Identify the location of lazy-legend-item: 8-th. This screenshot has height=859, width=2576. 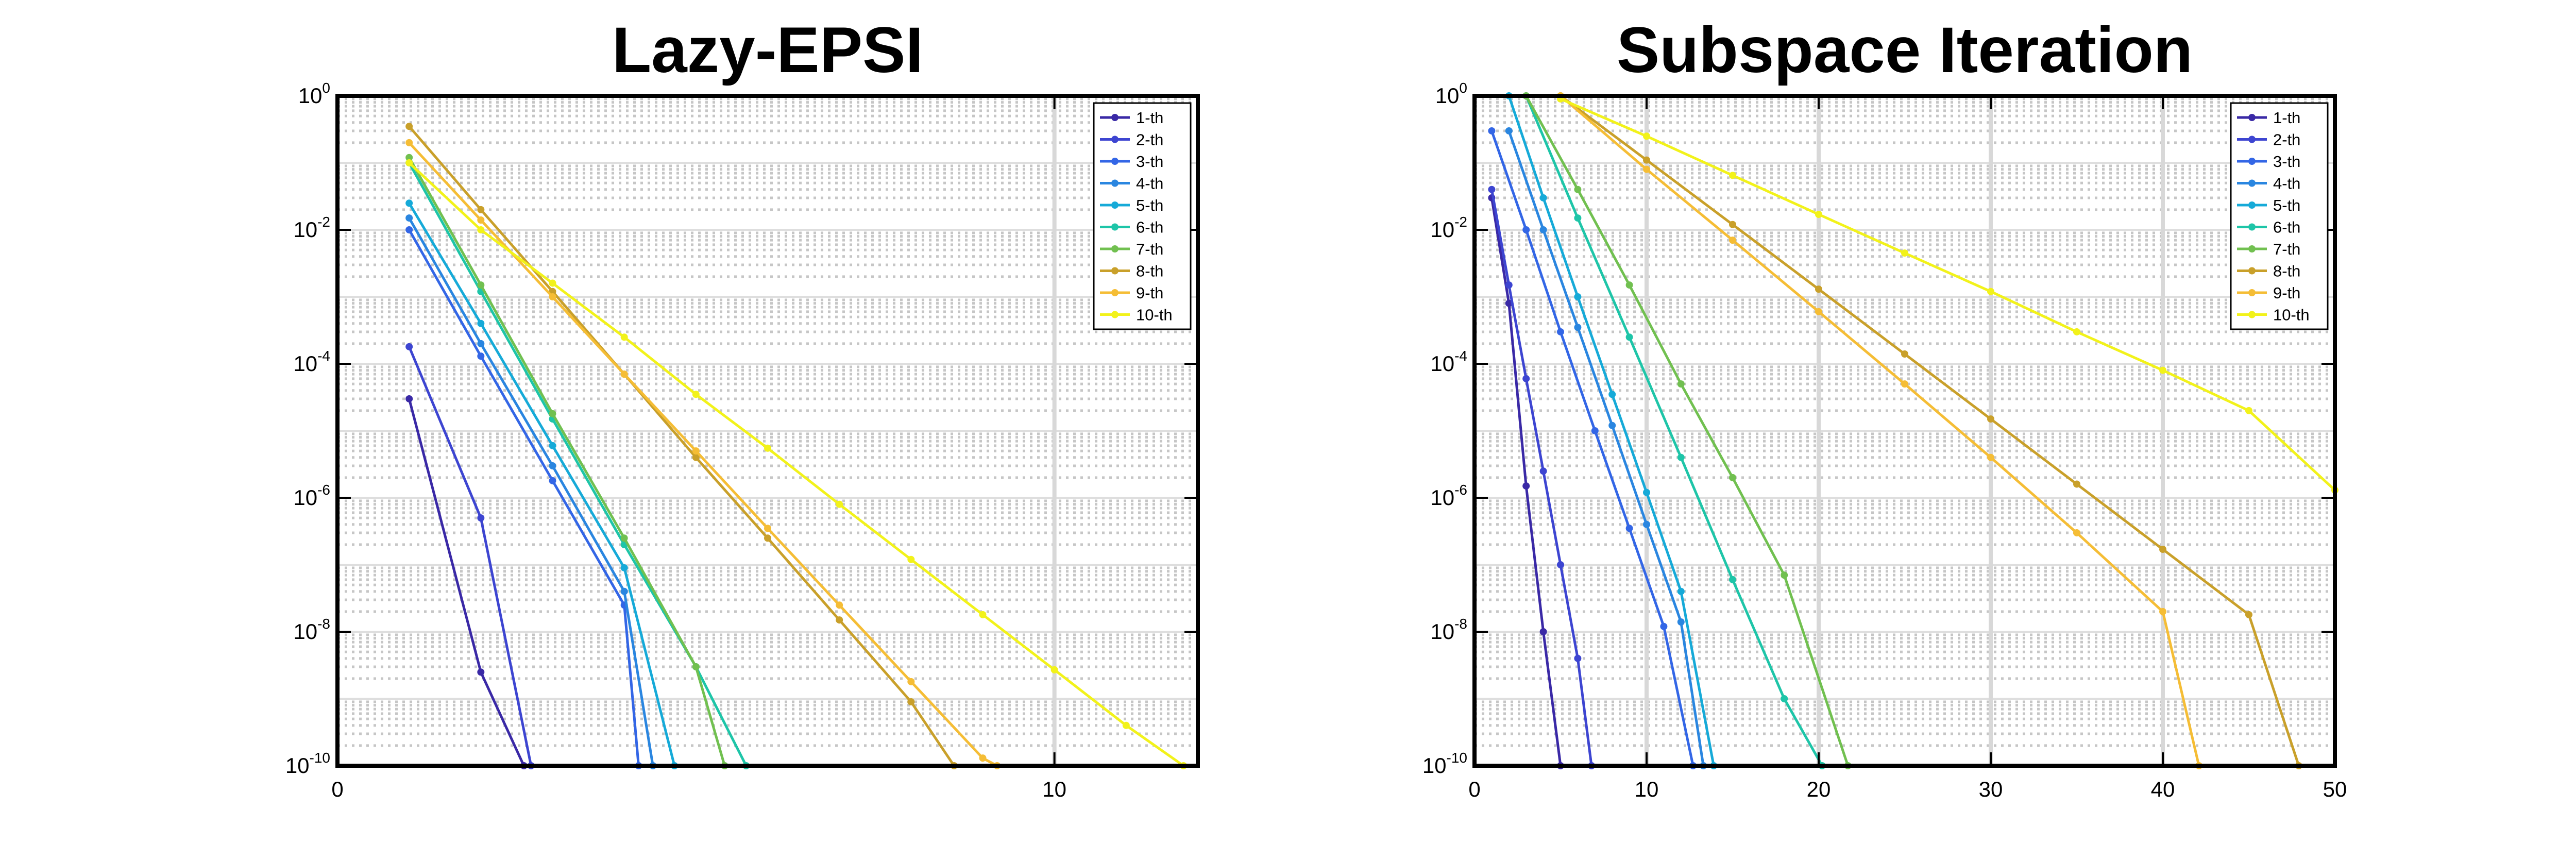
(1131, 271).